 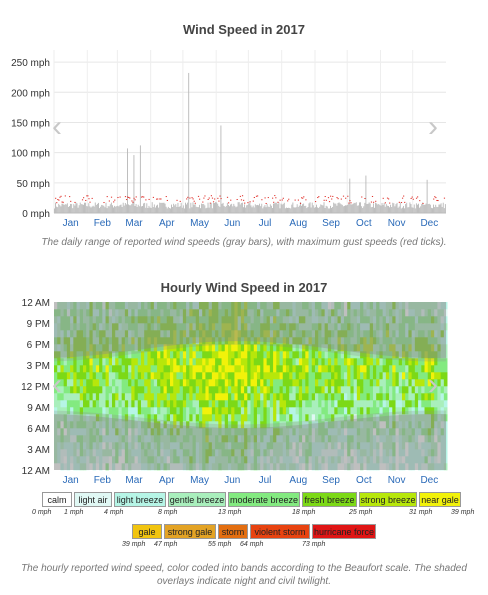 What do you see at coordinates (167, 480) in the screenshot?
I see `x-tick-label: Apr` at bounding box center [167, 480].